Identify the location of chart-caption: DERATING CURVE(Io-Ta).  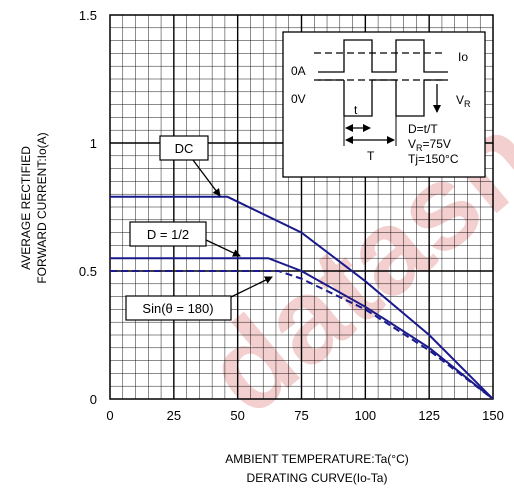
(317, 478).